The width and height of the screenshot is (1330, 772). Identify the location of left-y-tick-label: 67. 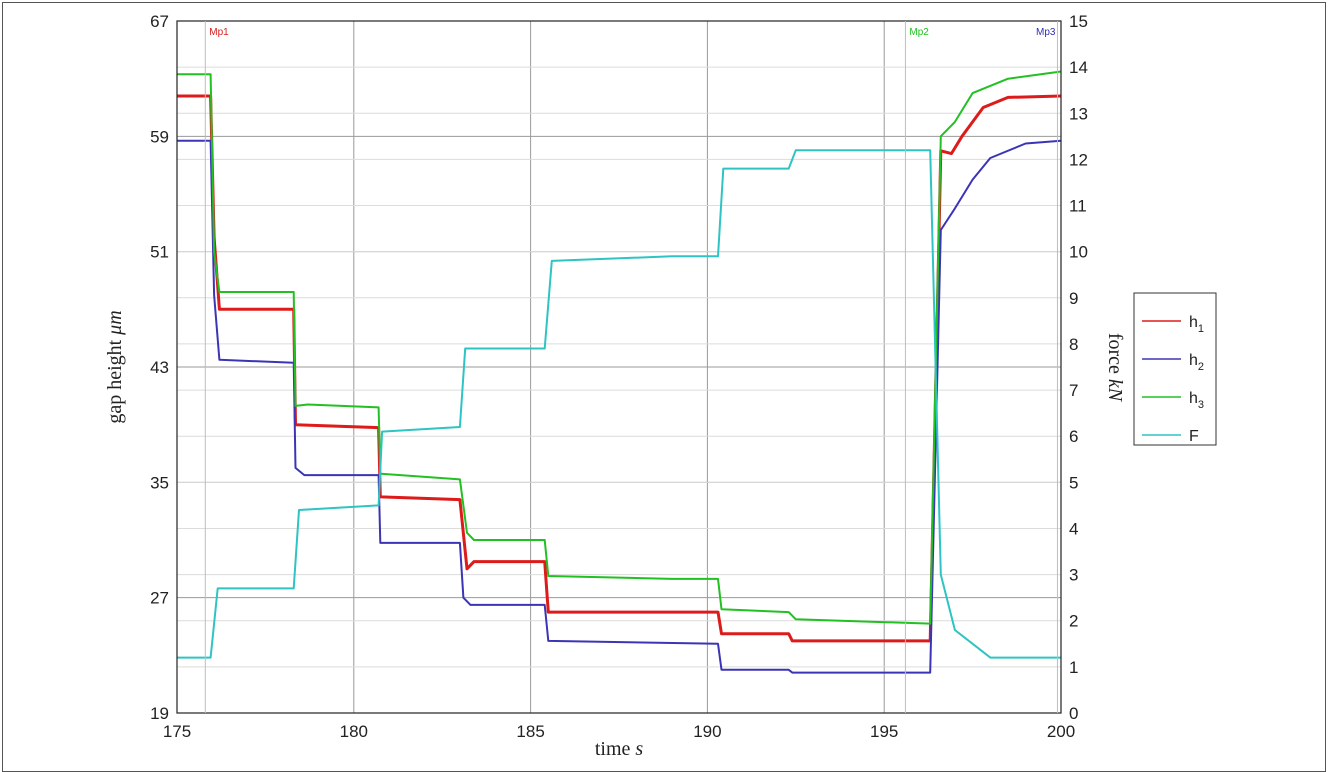
(159, 21).